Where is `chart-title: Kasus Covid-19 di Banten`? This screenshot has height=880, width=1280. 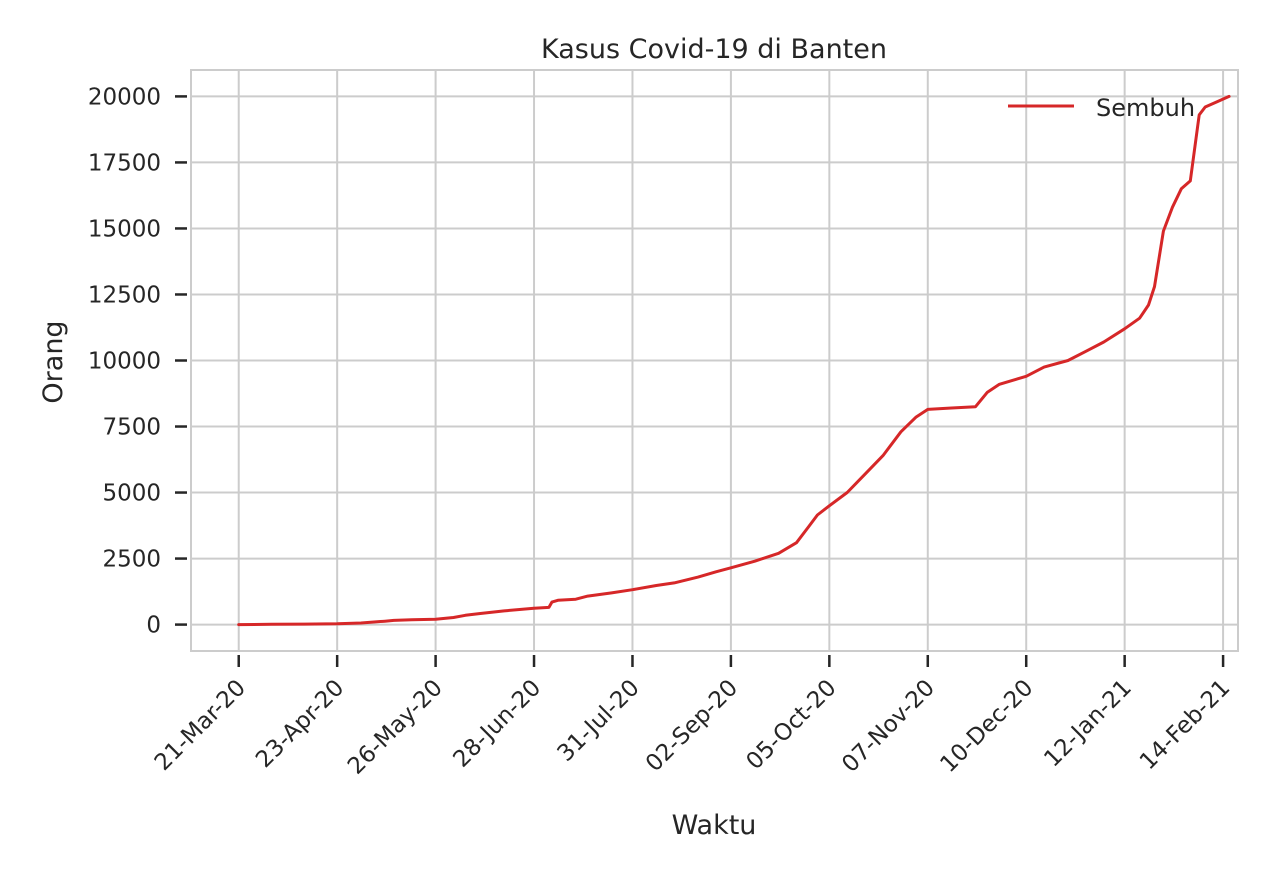 chart-title: Kasus Covid-19 di Banten is located at coordinates (714, 49).